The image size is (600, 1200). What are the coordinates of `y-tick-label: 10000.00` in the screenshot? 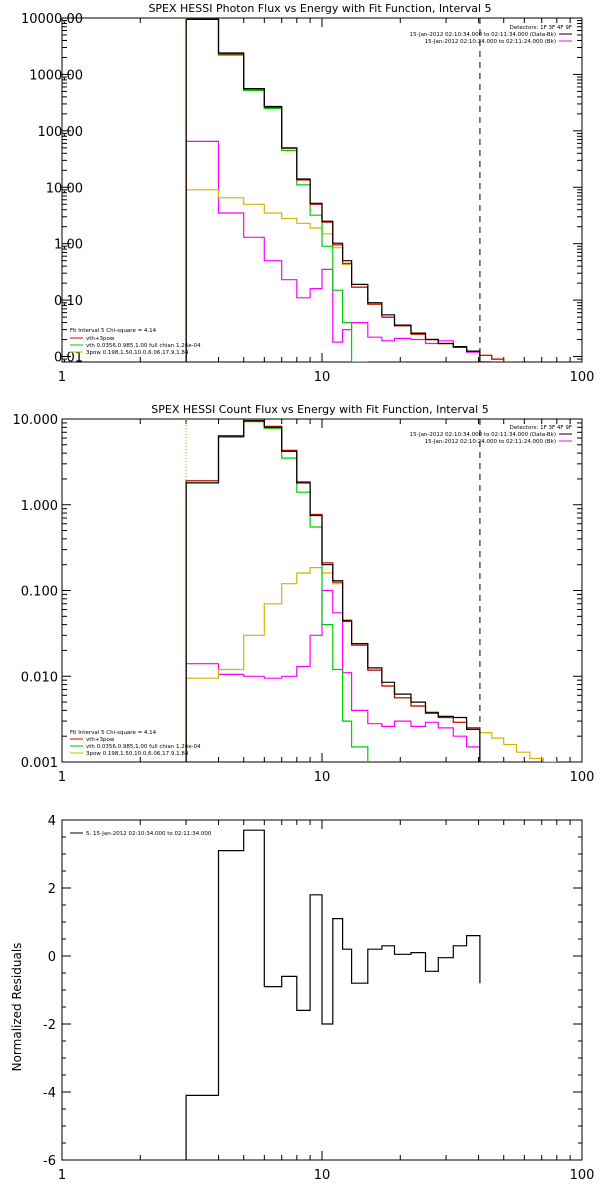 It's located at (52, 19).